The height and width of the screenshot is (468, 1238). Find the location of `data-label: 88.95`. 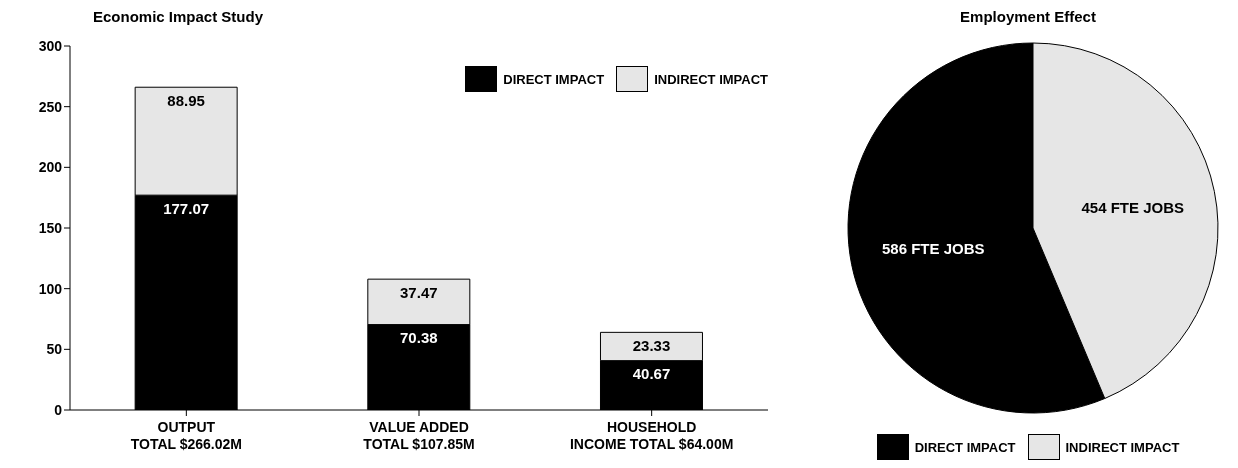

data-label: 88.95 is located at coordinates (186, 100).